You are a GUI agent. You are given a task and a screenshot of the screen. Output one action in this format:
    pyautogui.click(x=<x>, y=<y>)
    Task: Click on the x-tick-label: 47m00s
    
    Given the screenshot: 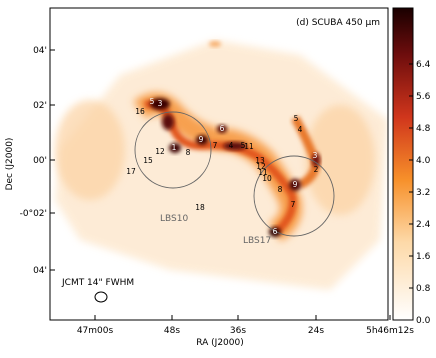 What is the action you would take?
    pyautogui.click(x=95, y=331)
    